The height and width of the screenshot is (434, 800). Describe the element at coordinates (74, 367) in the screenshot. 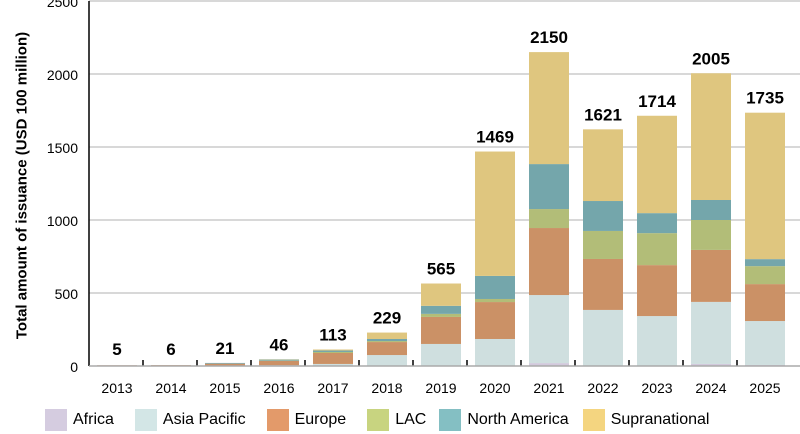

I see `y-tick-label: 0` at that location.